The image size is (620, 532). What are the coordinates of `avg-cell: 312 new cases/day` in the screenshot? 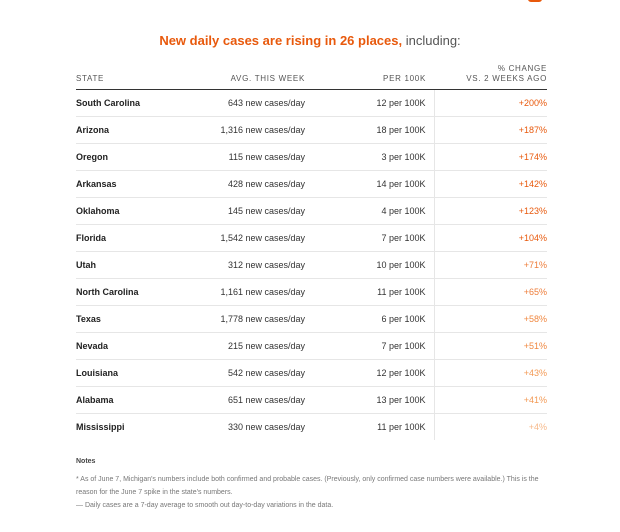 It's located at (251, 265).